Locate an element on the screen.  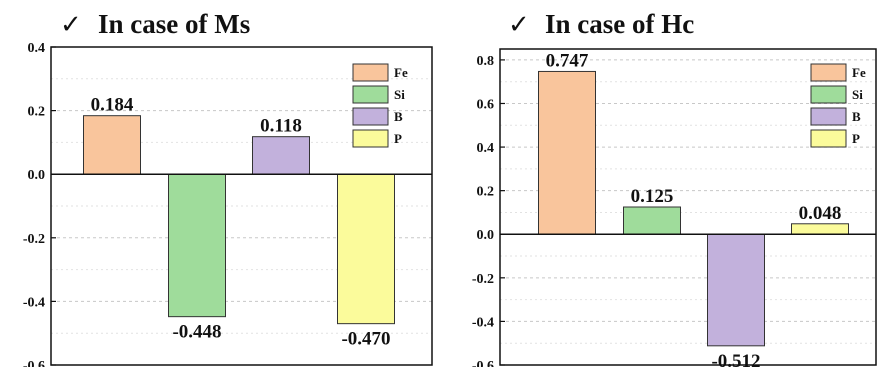
data-label-b: 0.118 is located at coordinates (281, 126).